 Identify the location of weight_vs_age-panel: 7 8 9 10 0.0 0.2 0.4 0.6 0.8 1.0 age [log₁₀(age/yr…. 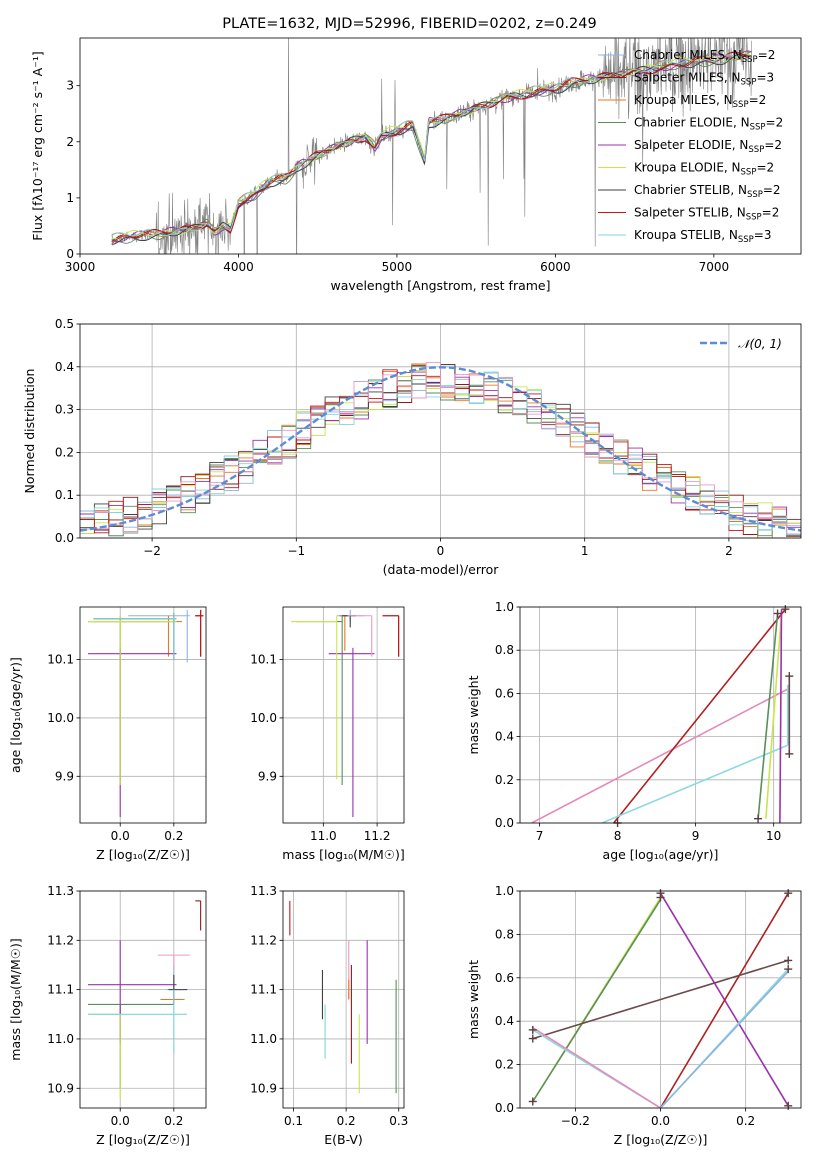
(634, 731).